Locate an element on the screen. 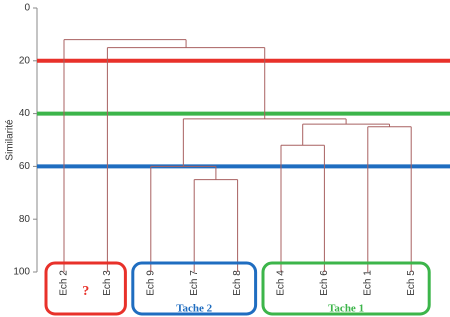 The width and height of the screenshot is (450, 317). leaf-label: Ech 5 is located at coordinates (411, 283).